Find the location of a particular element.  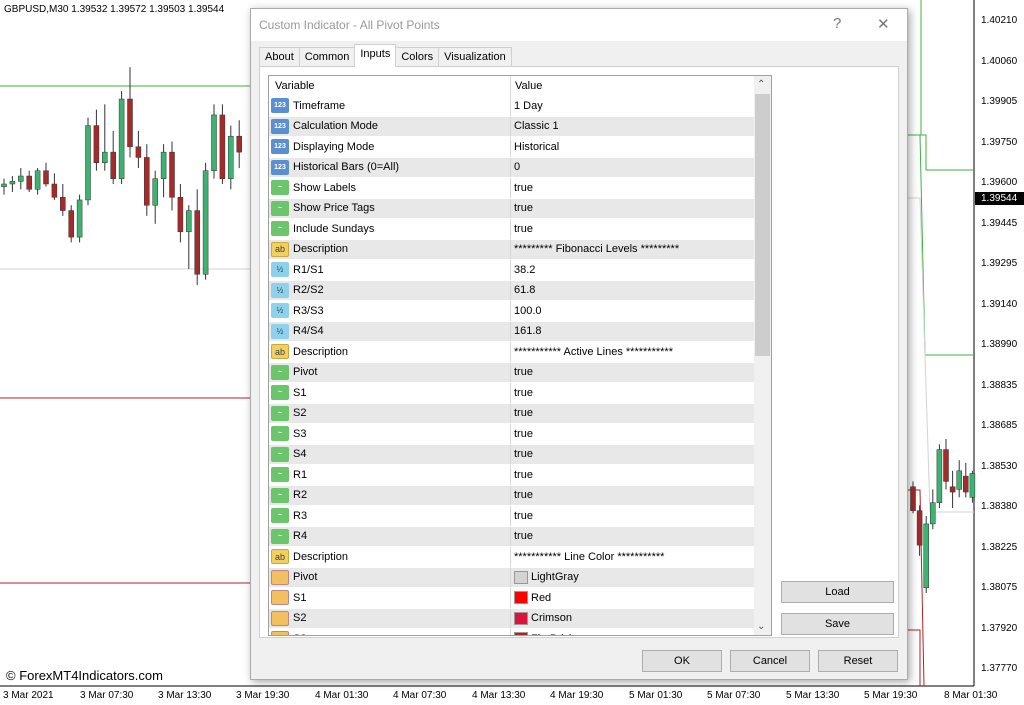

table-row: 123 Timeframe 1 Day is located at coordinates (520, 106).